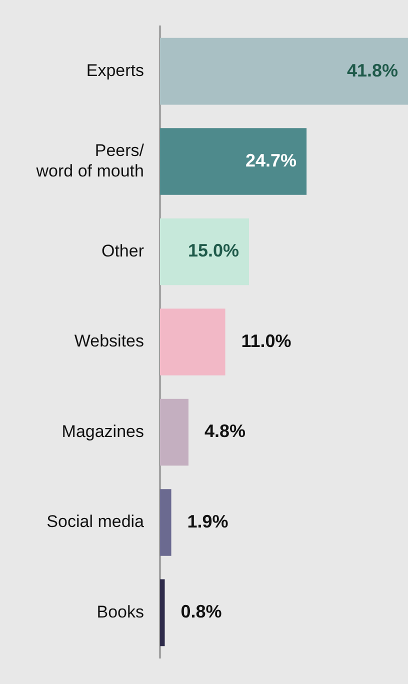 Image resolution: width=408 pixels, height=684 pixels. What do you see at coordinates (109, 341) in the screenshot?
I see `y-tick-label: Websites` at bounding box center [109, 341].